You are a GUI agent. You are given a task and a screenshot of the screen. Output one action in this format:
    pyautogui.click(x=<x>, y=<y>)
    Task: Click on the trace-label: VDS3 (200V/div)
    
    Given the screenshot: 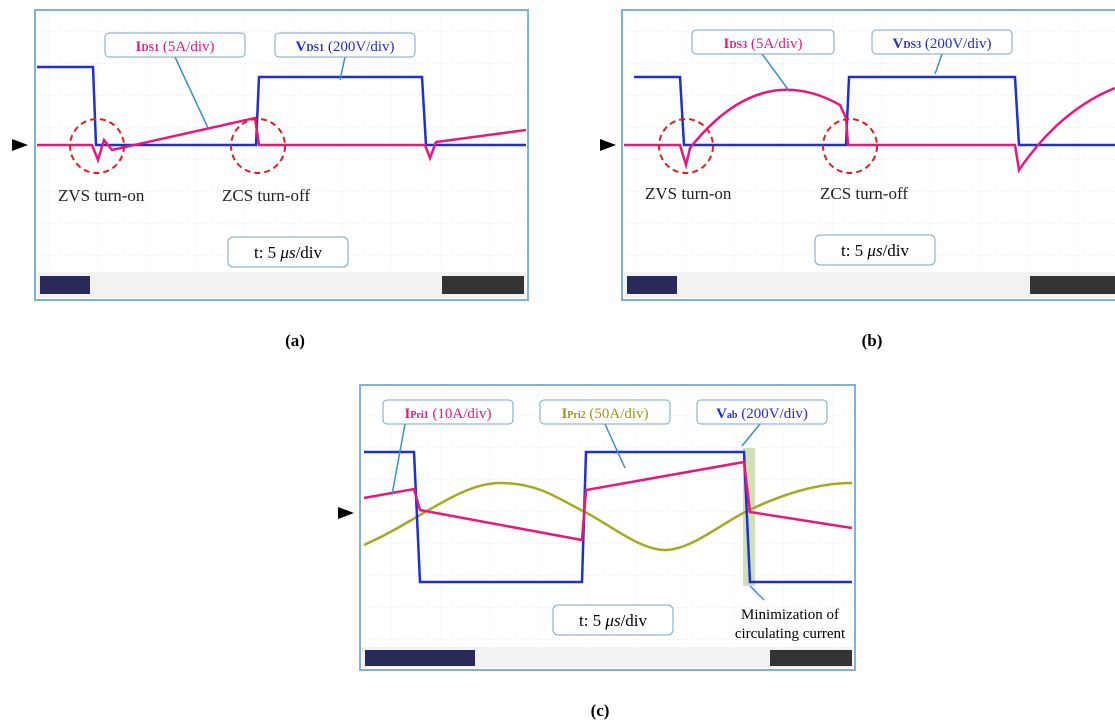 What is the action you would take?
    pyautogui.click(x=941, y=44)
    